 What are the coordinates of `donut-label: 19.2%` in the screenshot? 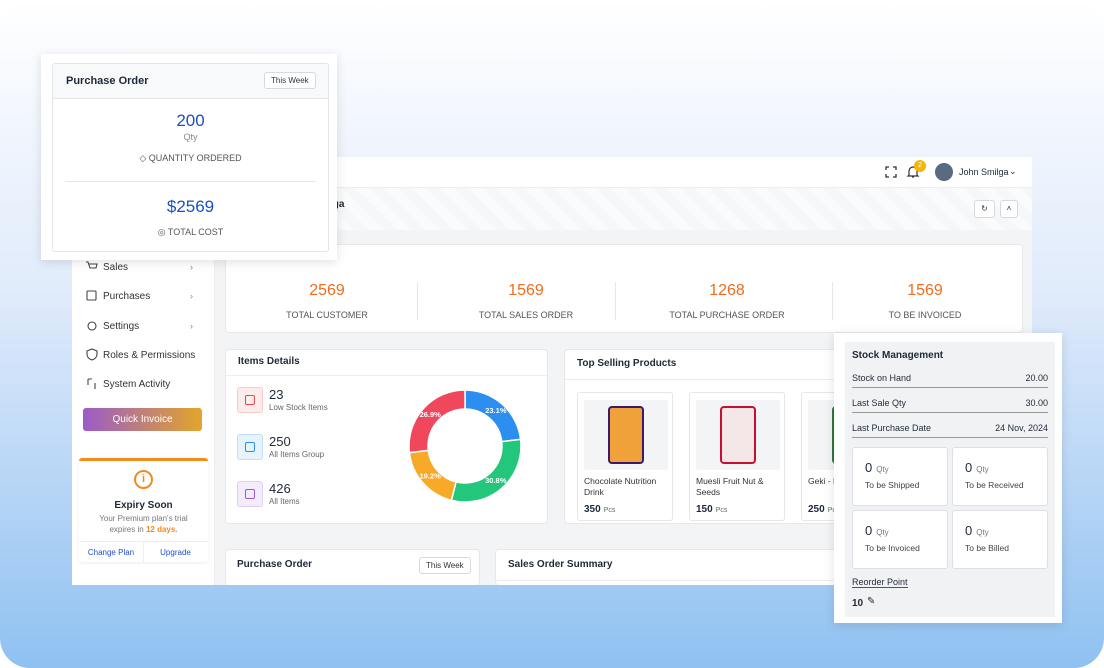 It's located at (430, 476).